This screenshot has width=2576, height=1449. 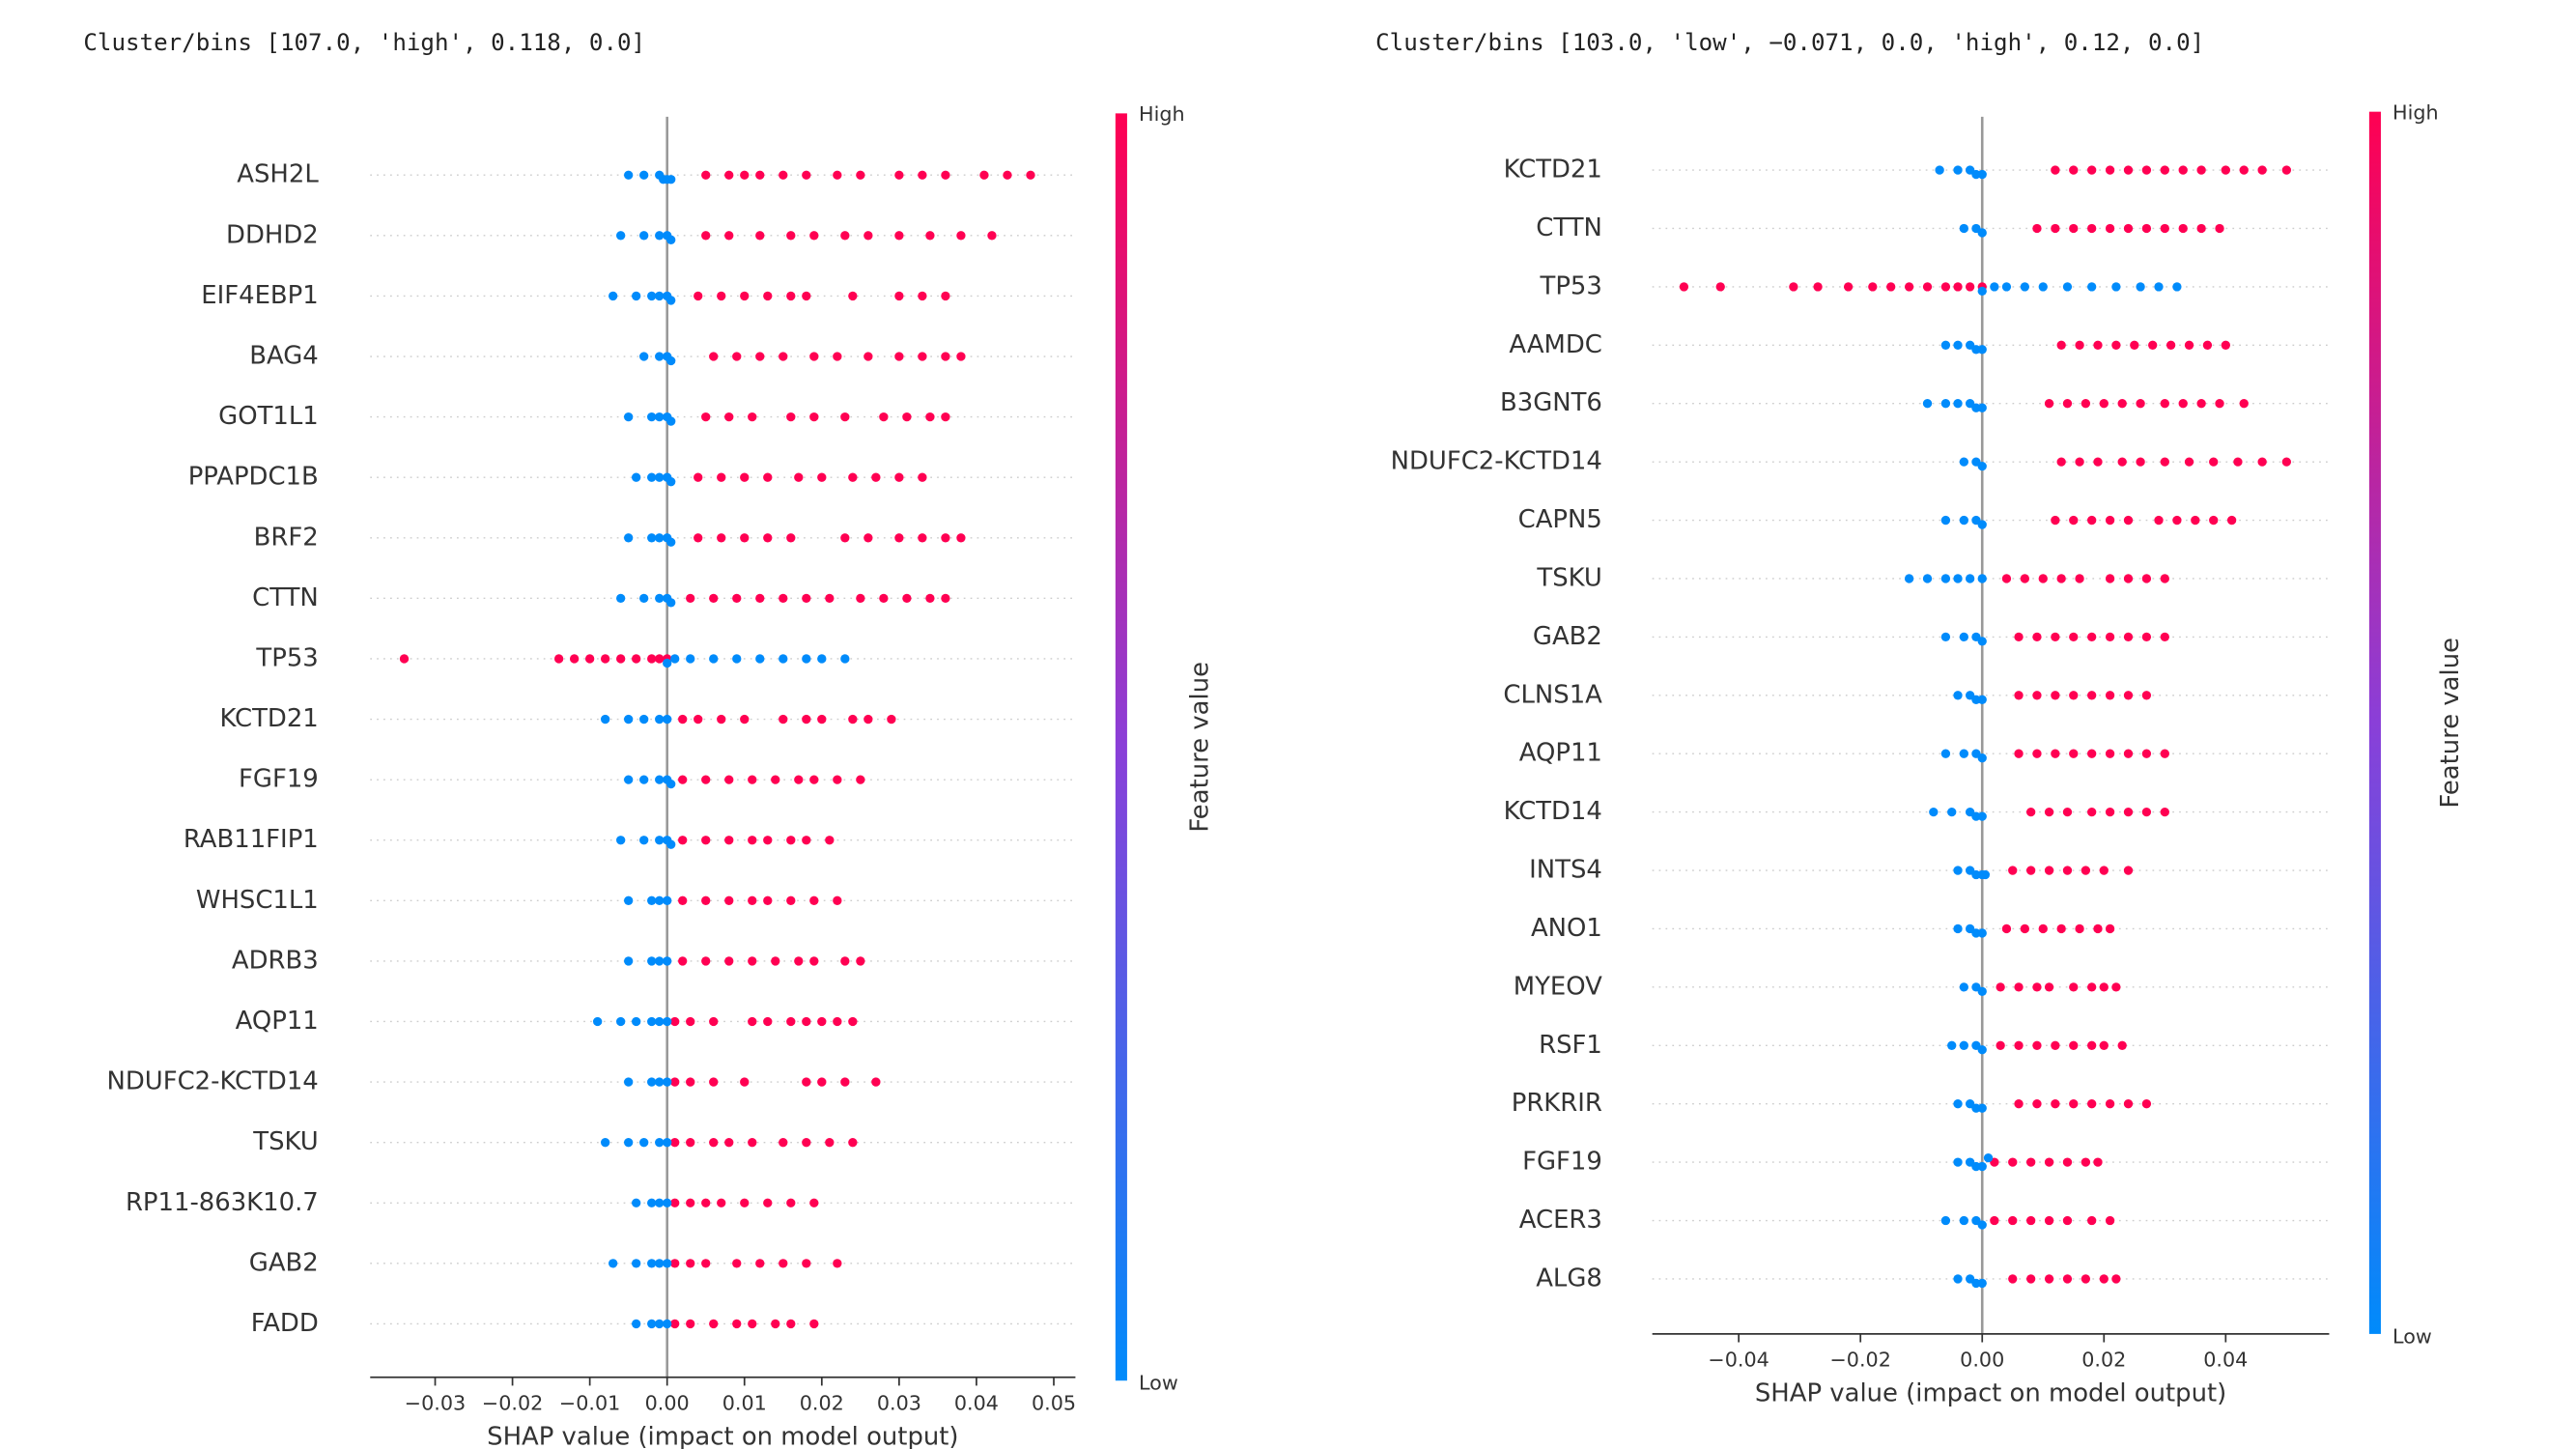 What do you see at coordinates (1557, 1103) in the screenshot?
I see `feature-label: PRKRIR` at bounding box center [1557, 1103].